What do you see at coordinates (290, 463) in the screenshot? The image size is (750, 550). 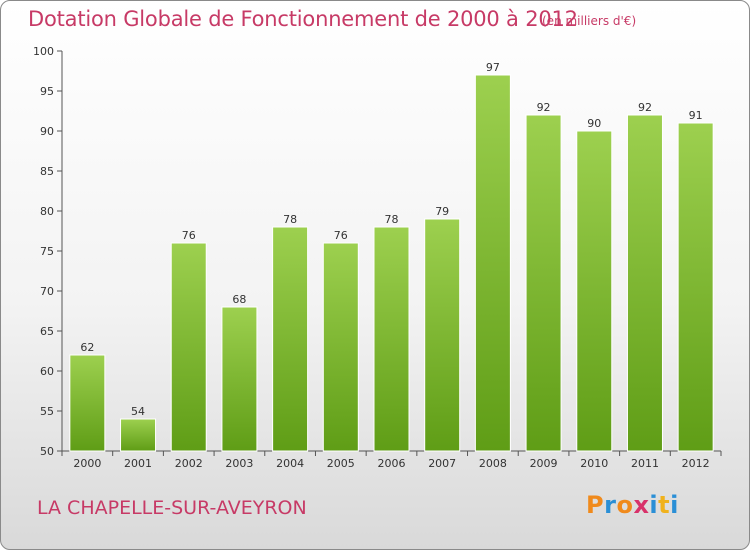 I see `x-tick-label: 2004` at bounding box center [290, 463].